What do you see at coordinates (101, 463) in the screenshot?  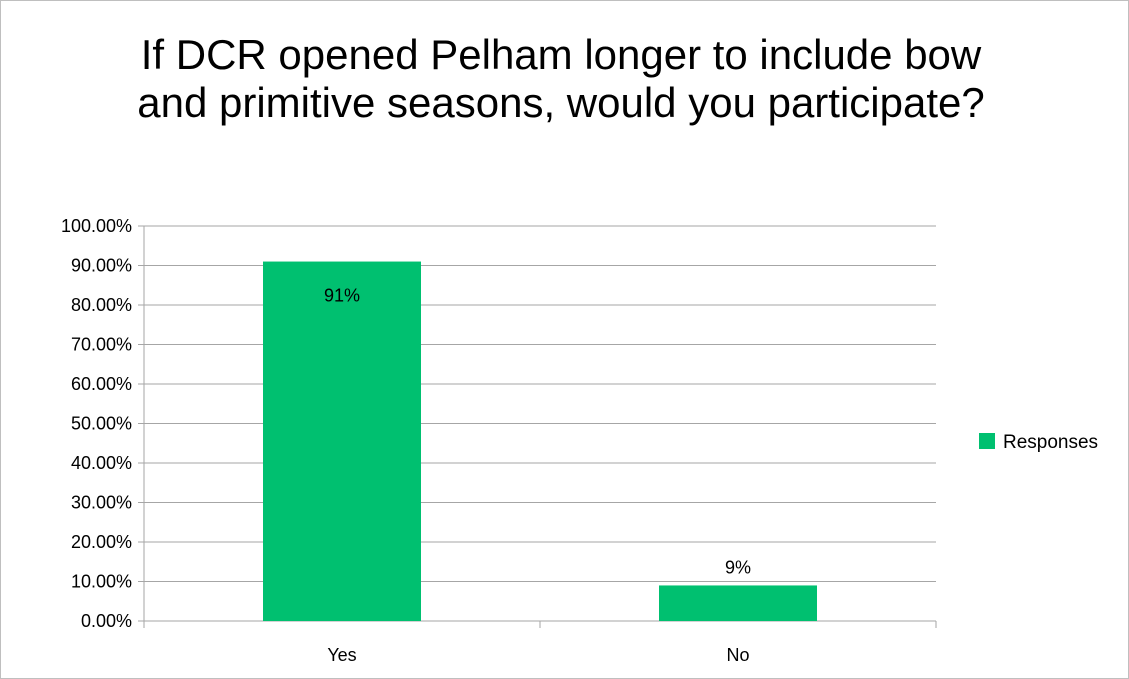 I see `y-tick-label: 40.00%` at bounding box center [101, 463].